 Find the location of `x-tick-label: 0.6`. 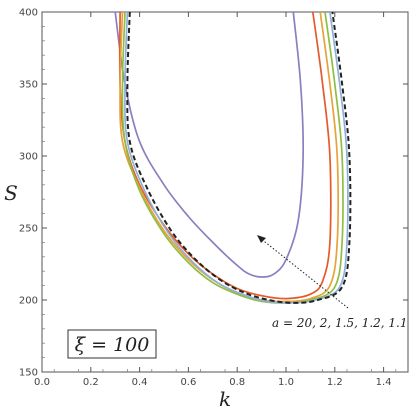

x-tick-label: 0.6 is located at coordinates (188, 382).